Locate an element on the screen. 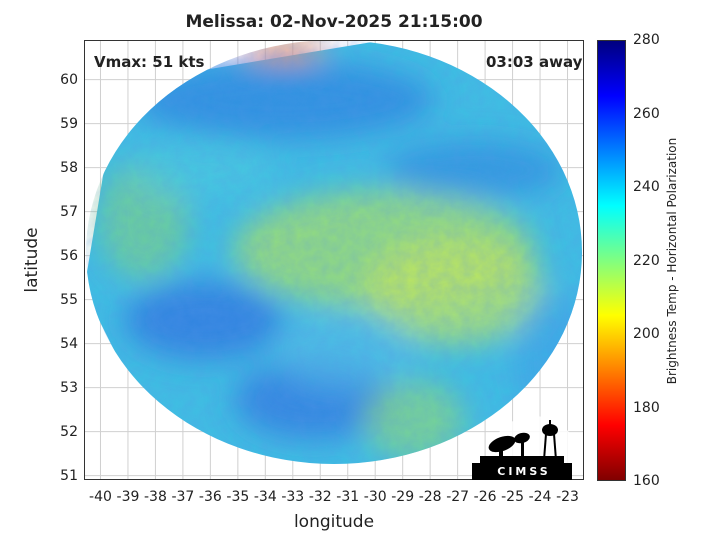  cimss-logo is located at coordinates (522, 448).